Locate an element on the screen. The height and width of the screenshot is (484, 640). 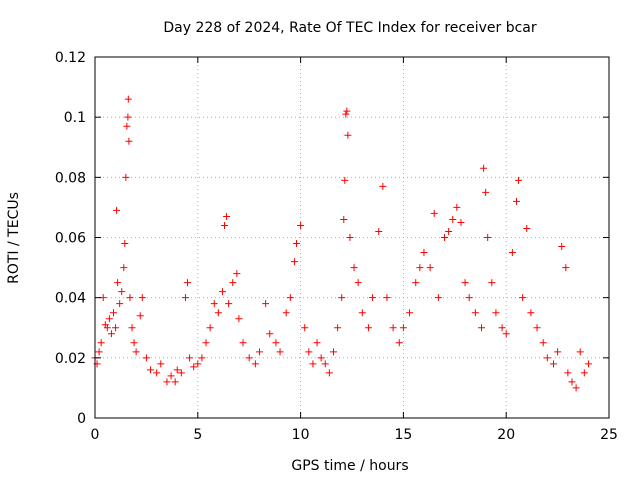
x-tick-label: 5 is located at coordinates (197, 435).